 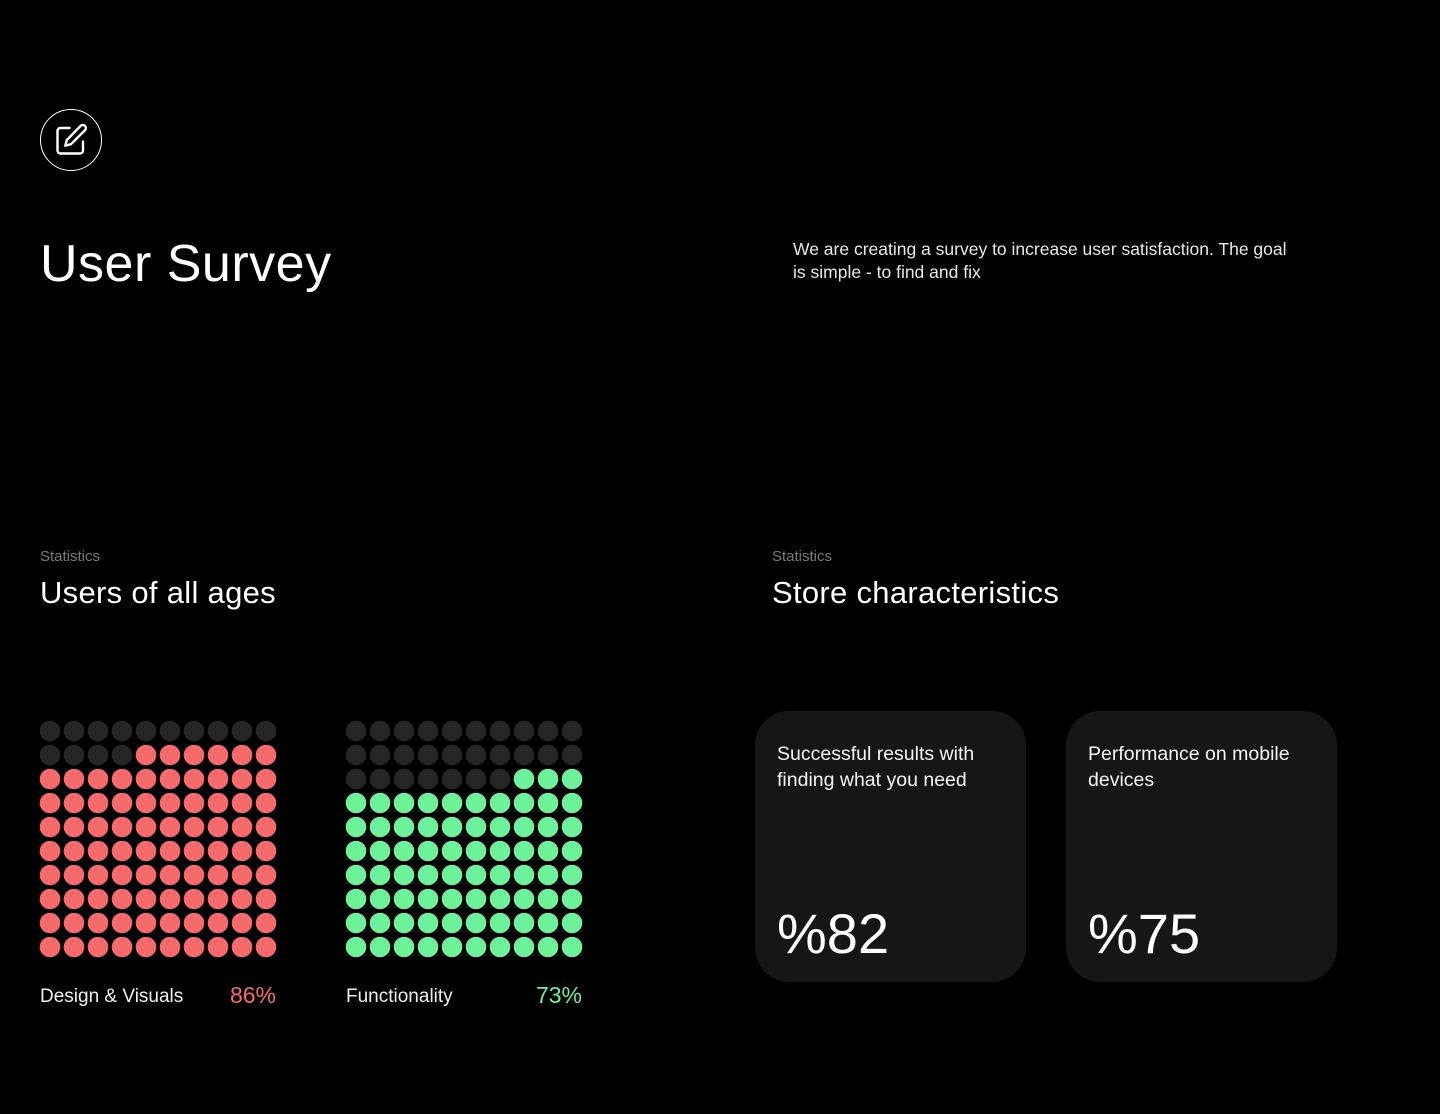 What do you see at coordinates (158, 592) in the screenshot?
I see `ages-section-title: Users of all ages` at bounding box center [158, 592].